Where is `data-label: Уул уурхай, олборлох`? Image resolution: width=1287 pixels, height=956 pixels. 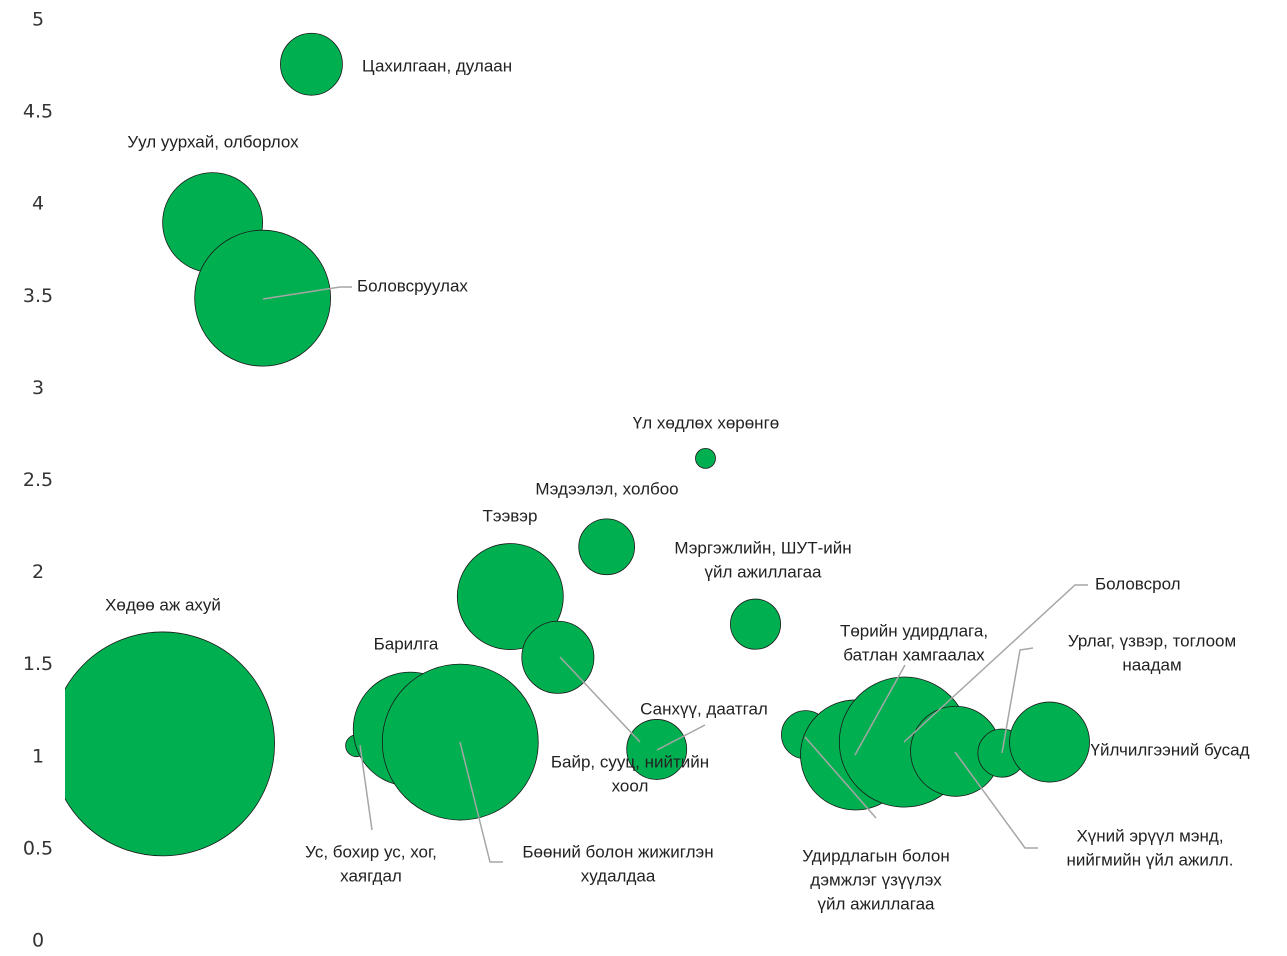
data-label: Уул уурхай, олборлох is located at coordinates (213, 141).